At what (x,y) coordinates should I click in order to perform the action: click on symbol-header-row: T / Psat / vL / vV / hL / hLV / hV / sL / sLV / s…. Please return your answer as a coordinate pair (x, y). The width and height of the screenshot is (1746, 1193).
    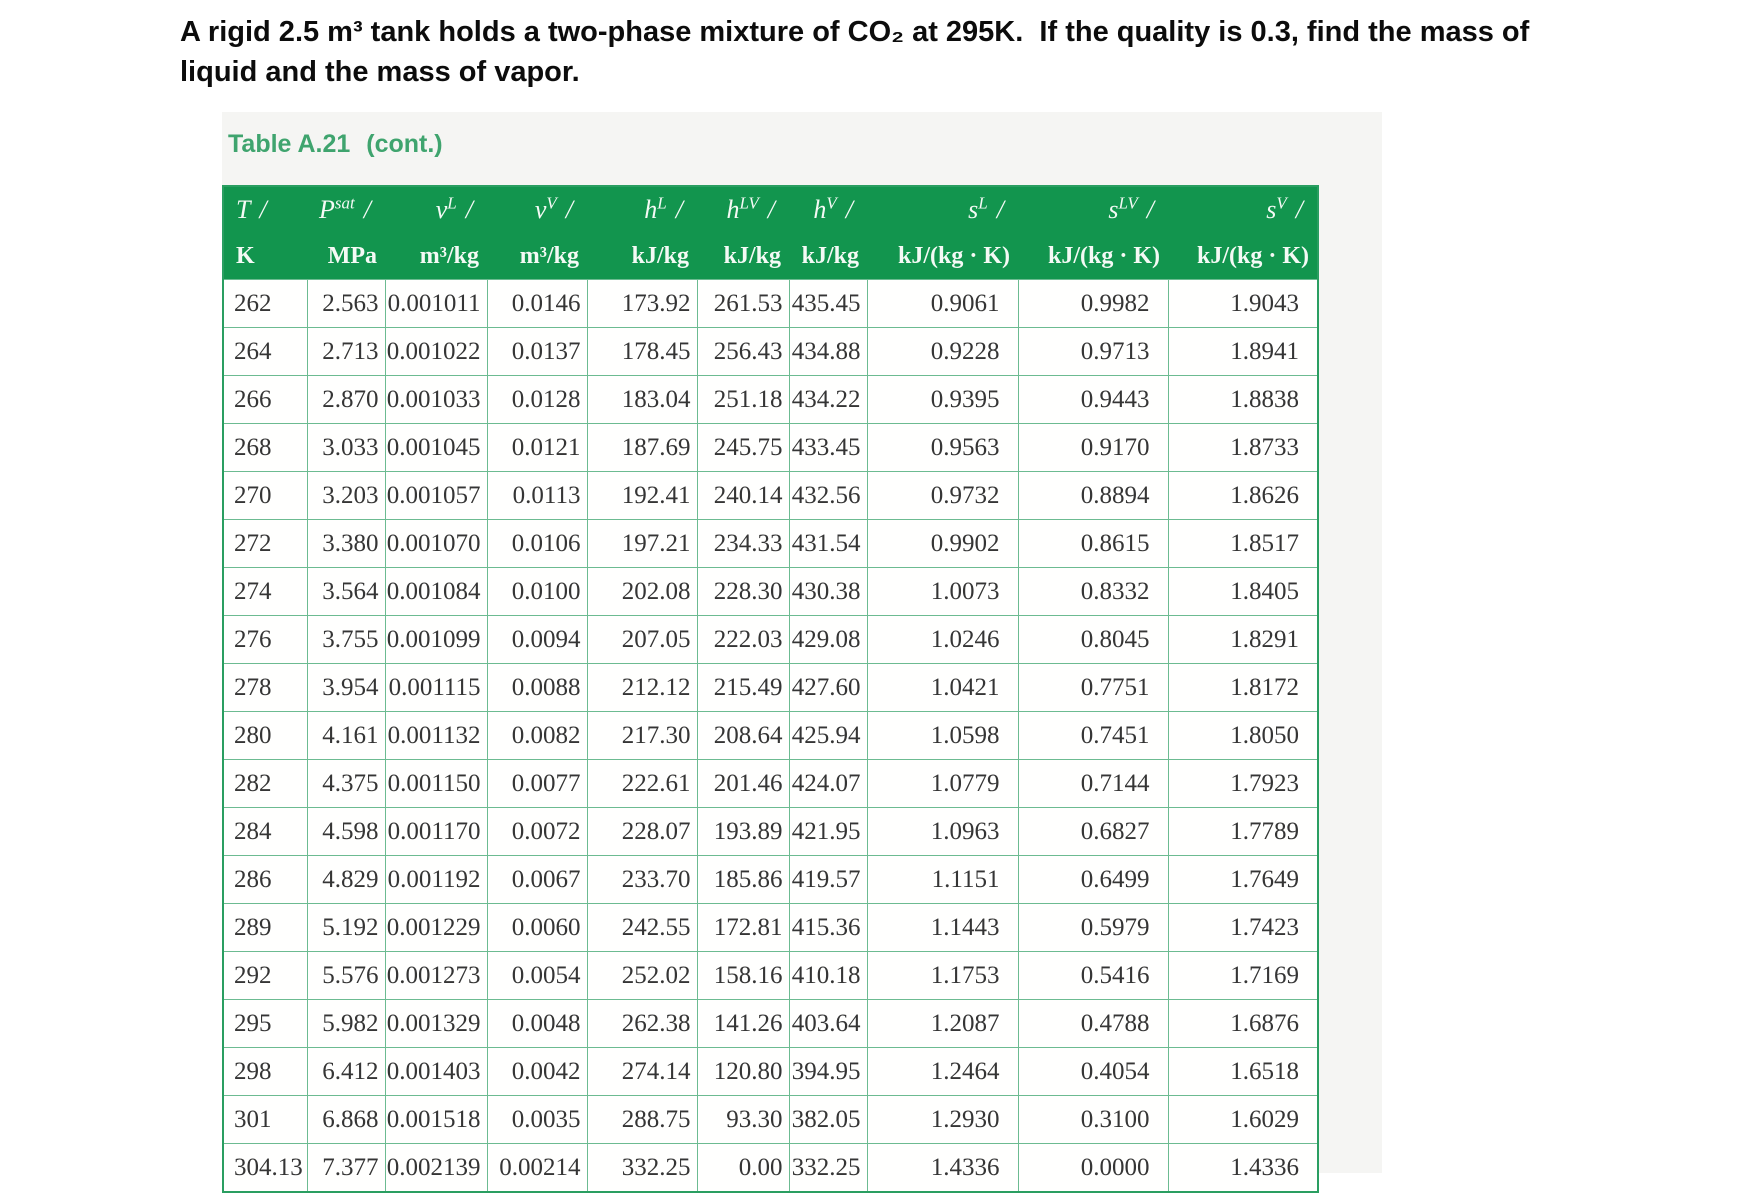
    Looking at the image, I should click on (770, 209).